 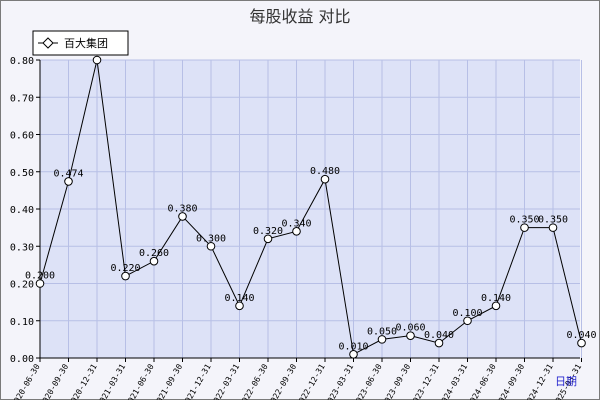 What do you see at coordinates (510, 381) in the screenshot?
I see `x-tick-label: 2024-09-30` at bounding box center [510, 381].